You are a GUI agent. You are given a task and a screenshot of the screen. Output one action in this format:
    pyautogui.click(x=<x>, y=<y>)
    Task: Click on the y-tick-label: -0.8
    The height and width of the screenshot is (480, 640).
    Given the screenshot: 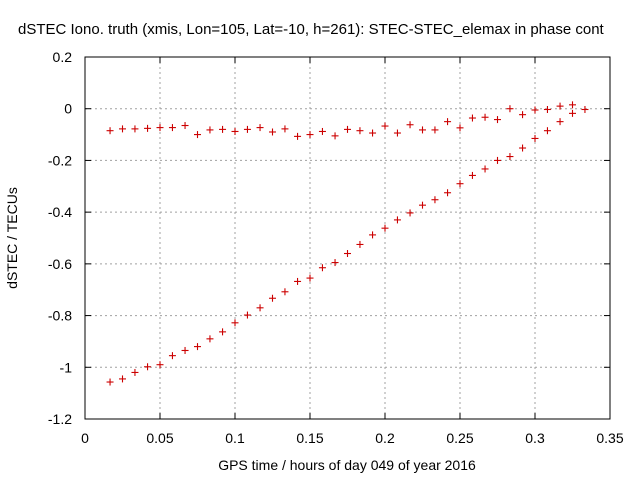 What is the action you would take?
    pyautogui.click(x=60, y=316)
    